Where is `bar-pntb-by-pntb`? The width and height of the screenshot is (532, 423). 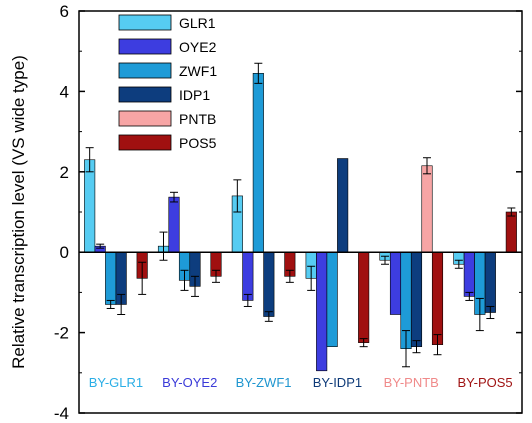
bar-pntb-by-pntb is located at coordinates (427, 209).